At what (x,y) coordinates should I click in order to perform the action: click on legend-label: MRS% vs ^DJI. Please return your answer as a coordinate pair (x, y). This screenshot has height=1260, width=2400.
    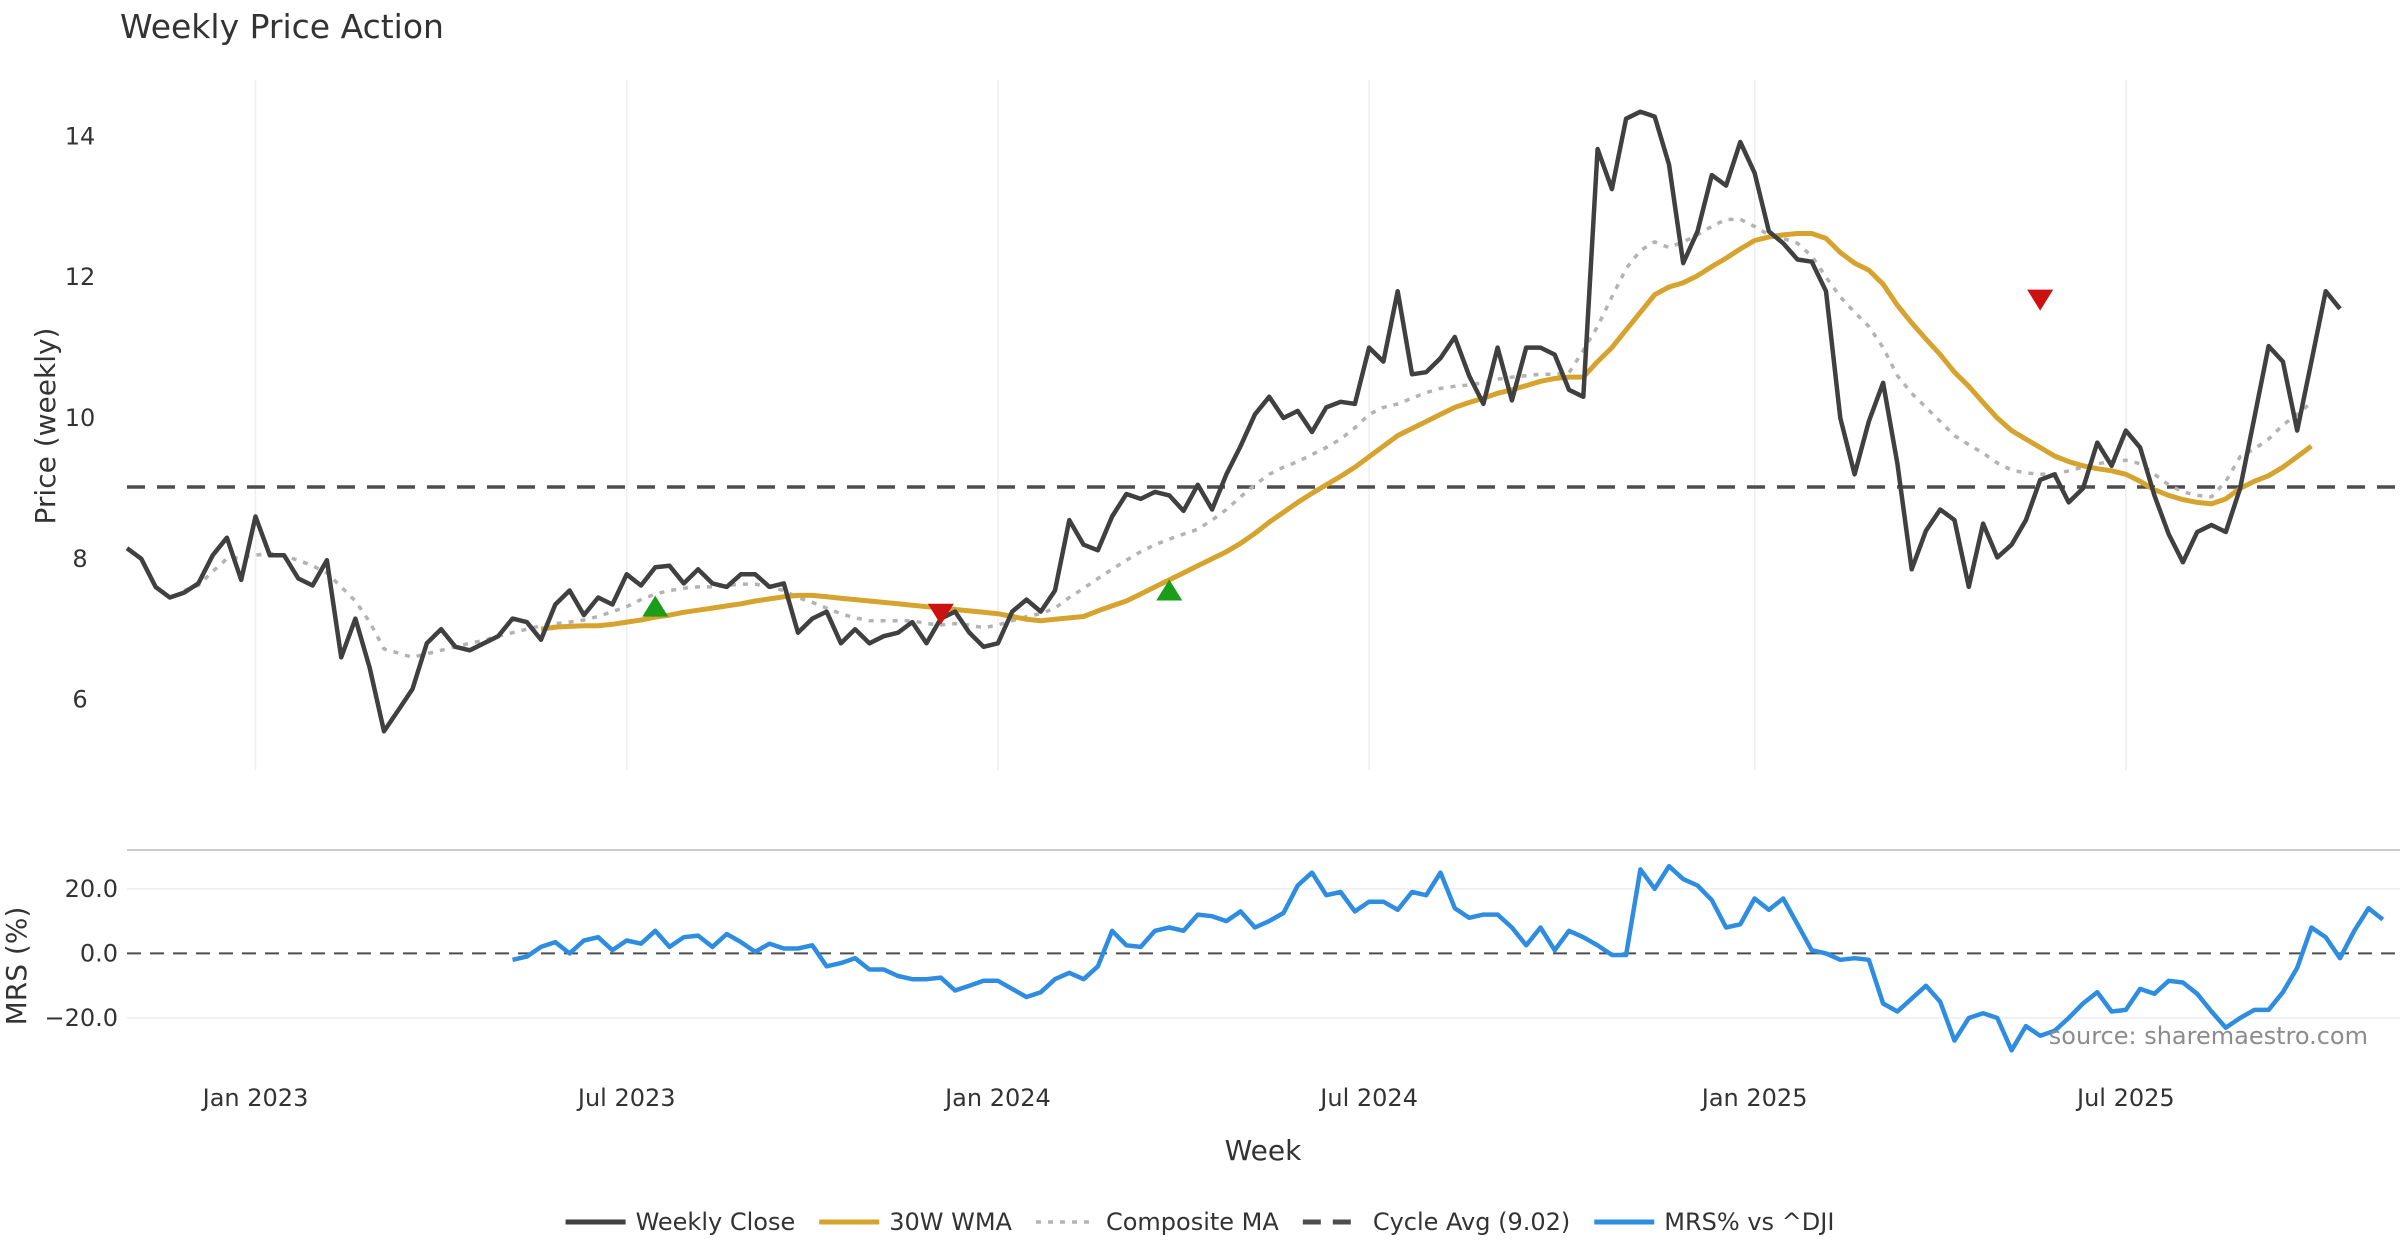
    Looking at the image, I should click on (1749, 1222).